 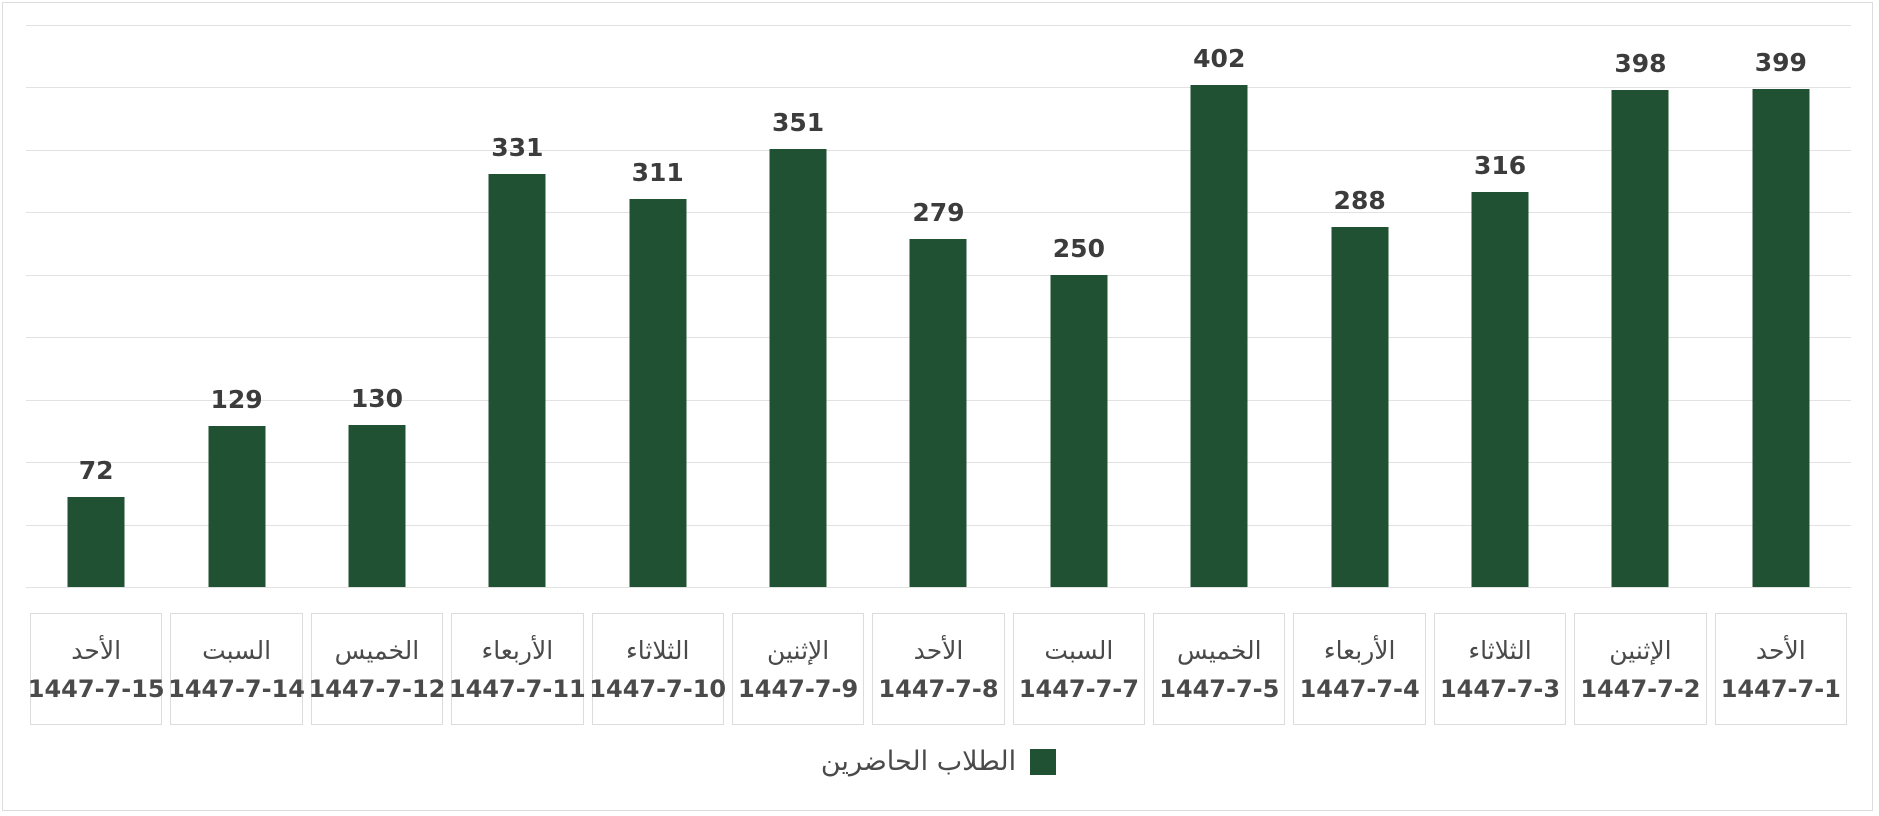 I want to click on category-date: 1447-7-10, so click(x=658, y=688).